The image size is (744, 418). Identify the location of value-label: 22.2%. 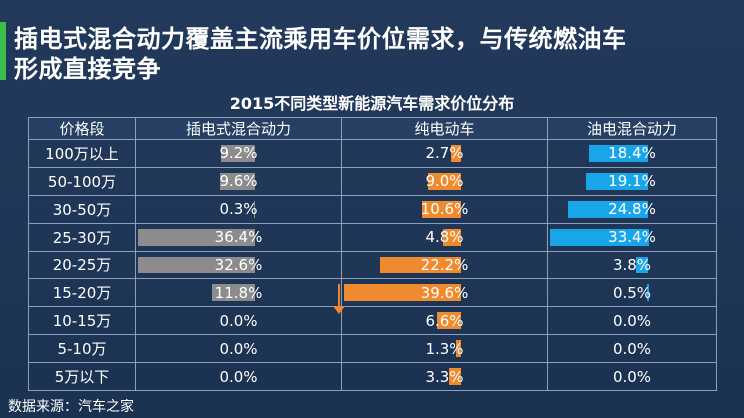
(444, 264).